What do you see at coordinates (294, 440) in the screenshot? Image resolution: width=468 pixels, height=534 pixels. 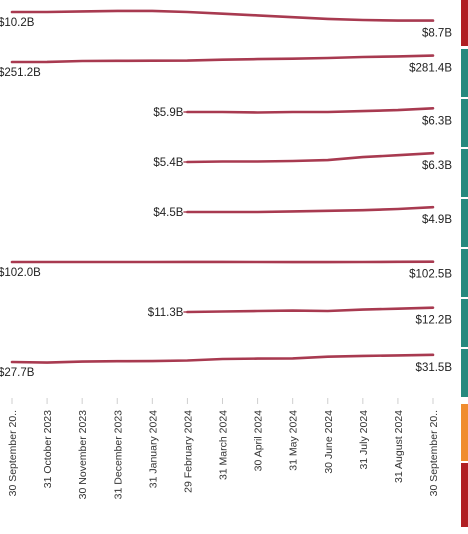 I see `x-tick-label: 31 May 2024` at bounding box center [294, 440].